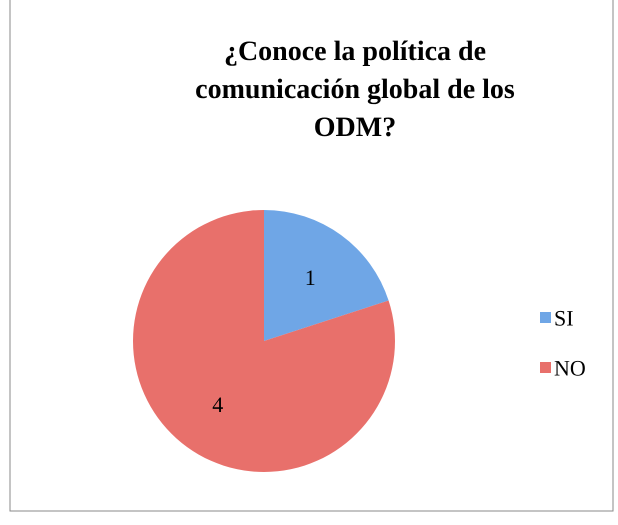 This screenshot has height=525, width=618. Describe the element at coordinates (570, 368) in the screenshot. I see `legend-label: NO` at that location.